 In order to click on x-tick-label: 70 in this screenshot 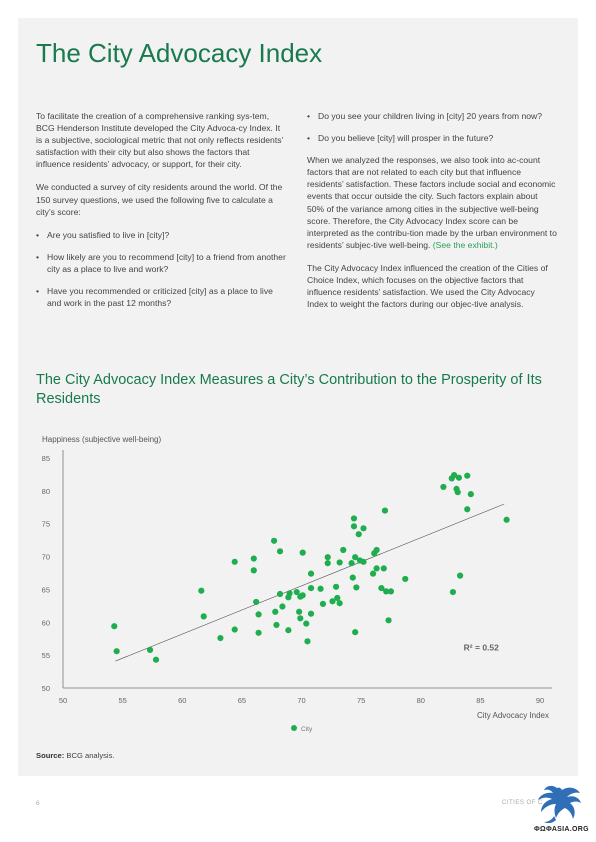, I will do `click(301, 700)`.